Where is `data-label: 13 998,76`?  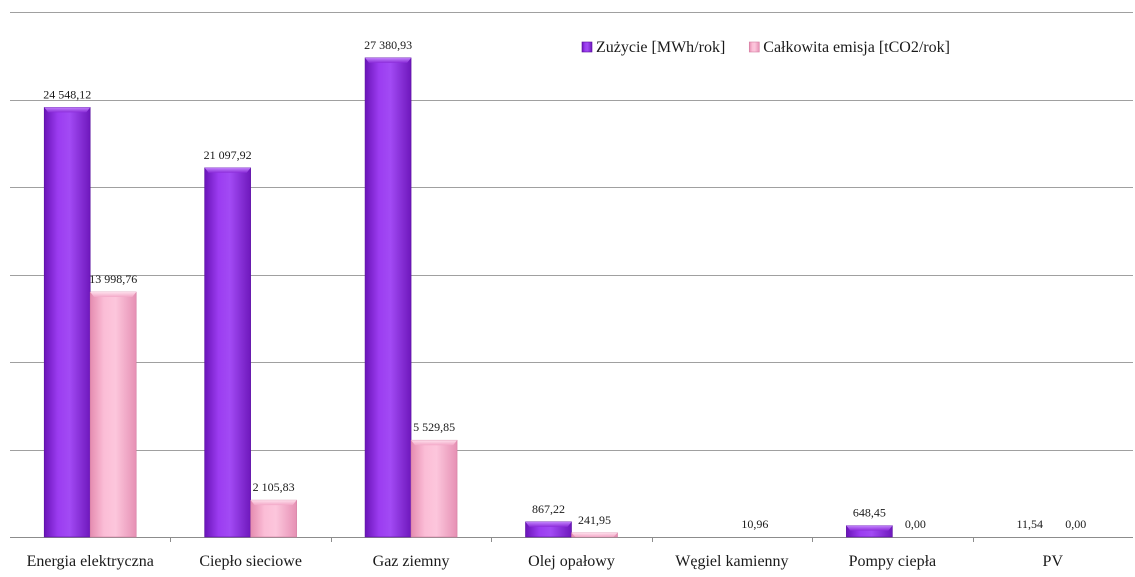
data-label: 13 998,76 is located at coordinates (113, 279).